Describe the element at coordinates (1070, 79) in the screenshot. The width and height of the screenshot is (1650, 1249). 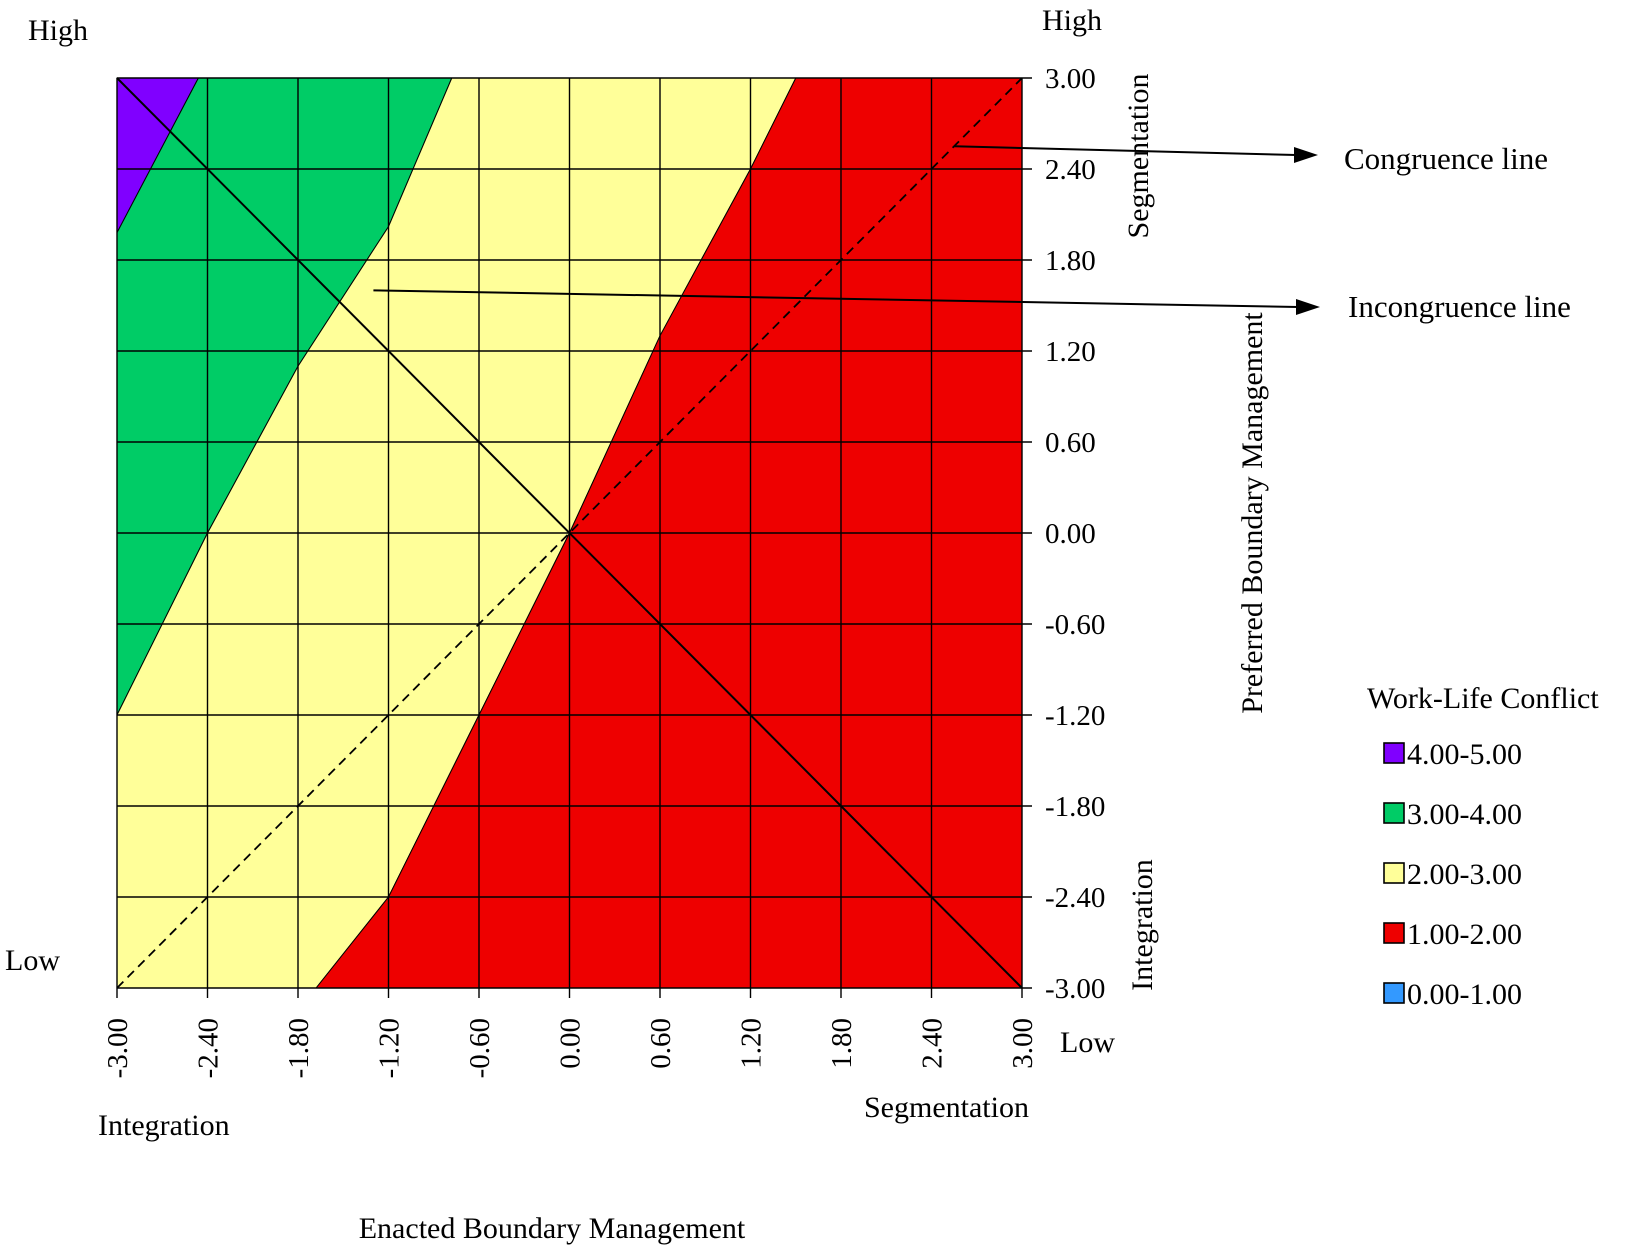
I see `y-tick-label-0: 3.00` at that location.